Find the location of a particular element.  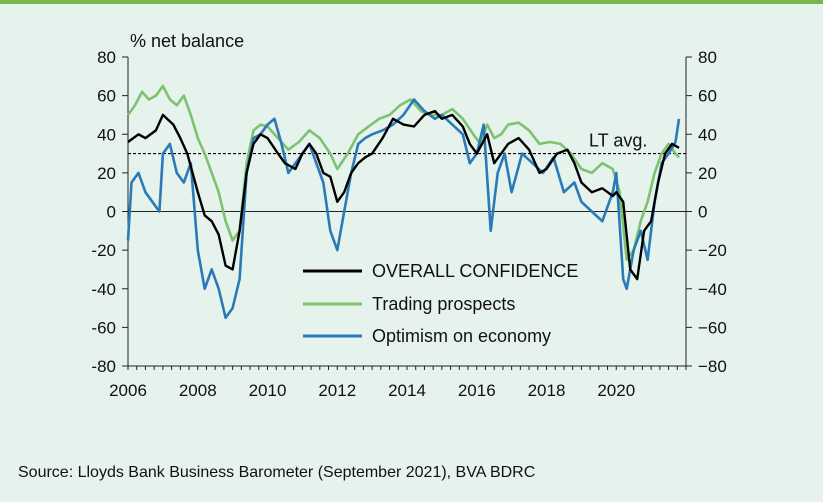

x-tick-label: 2010 is located at coordinates (268, 390).